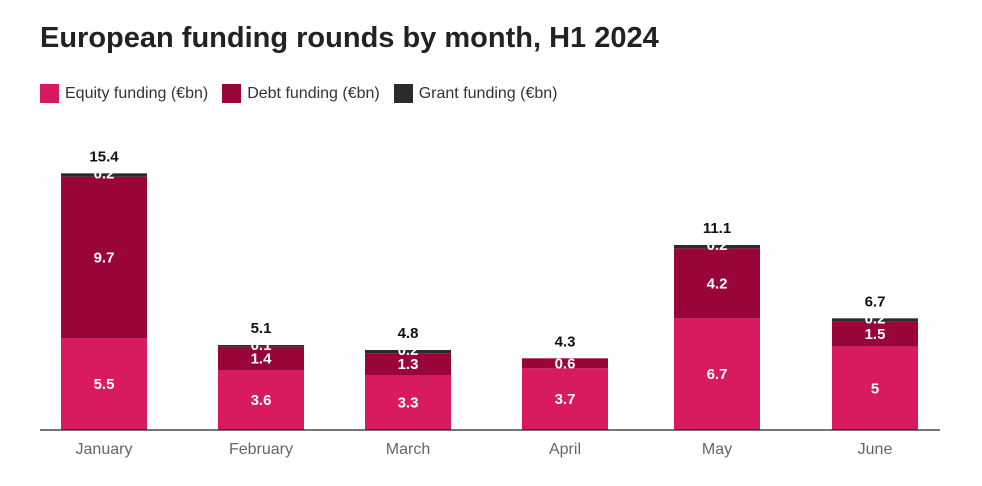  I want to click on x-tick-label-february: February, so click(261, 449).